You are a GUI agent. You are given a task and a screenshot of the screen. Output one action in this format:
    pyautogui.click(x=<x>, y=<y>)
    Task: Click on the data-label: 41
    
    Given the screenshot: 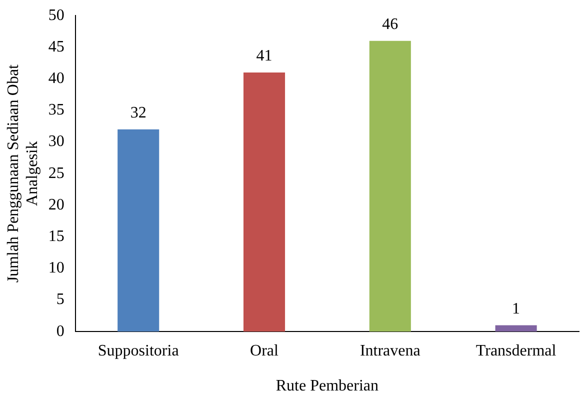 What is the action you would take?
    pyautogui.click(x=264, y=56)
    